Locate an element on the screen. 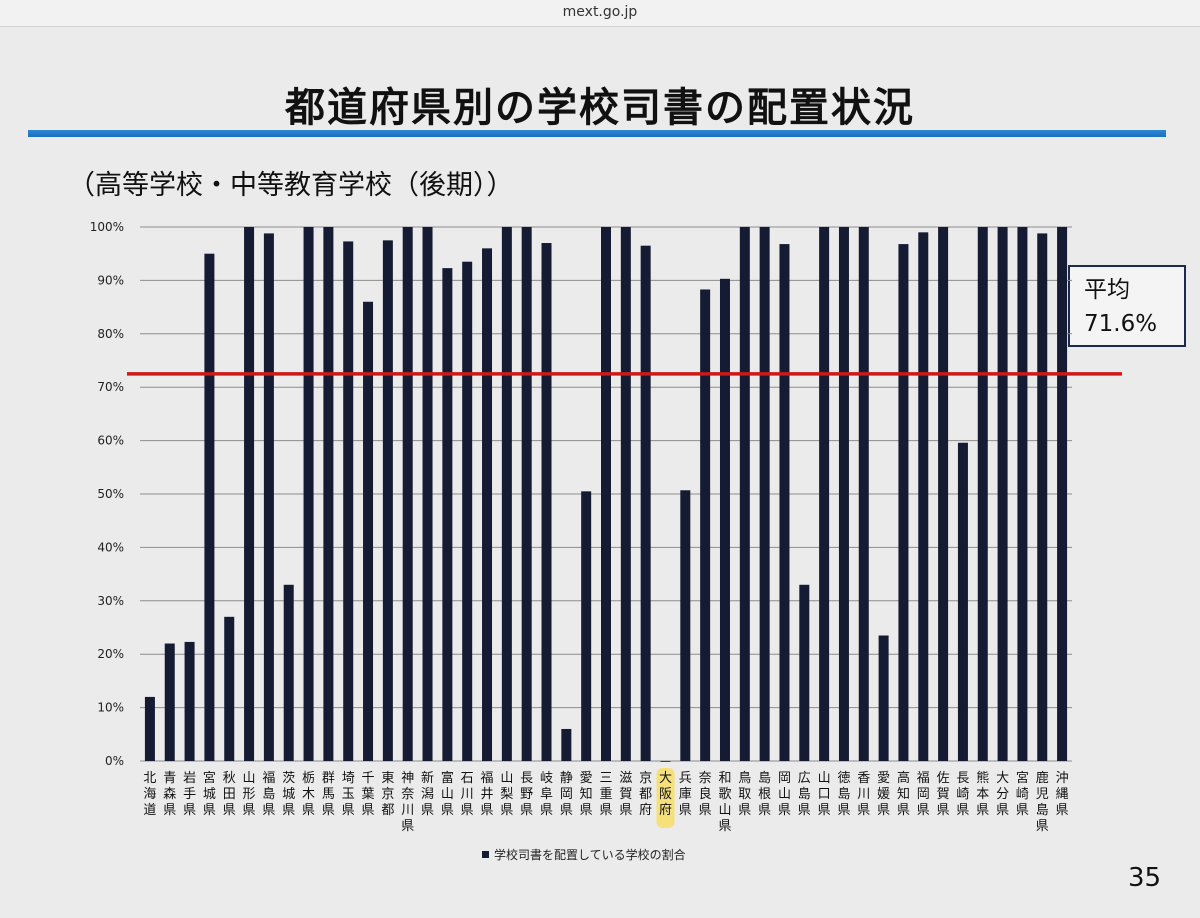 This screenshot has width=1200, height=918. x-tick-label: 徳島県 is located at coordinates (843, 794).